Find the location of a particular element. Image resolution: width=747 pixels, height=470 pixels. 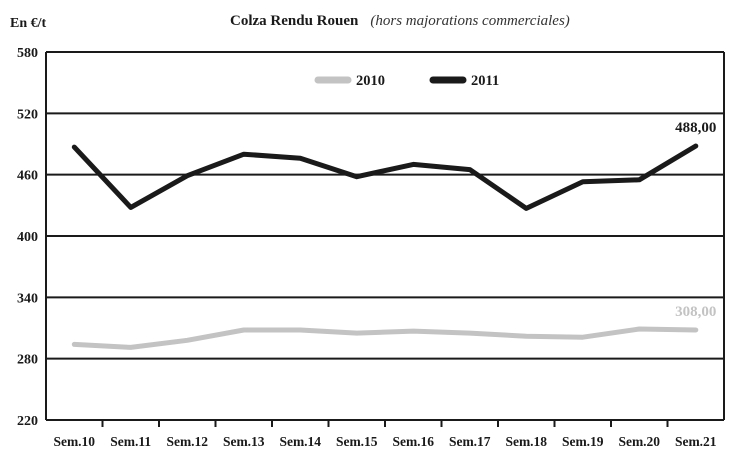

y-axis-unit-label: En €/t is located at coordinates (28, 23).